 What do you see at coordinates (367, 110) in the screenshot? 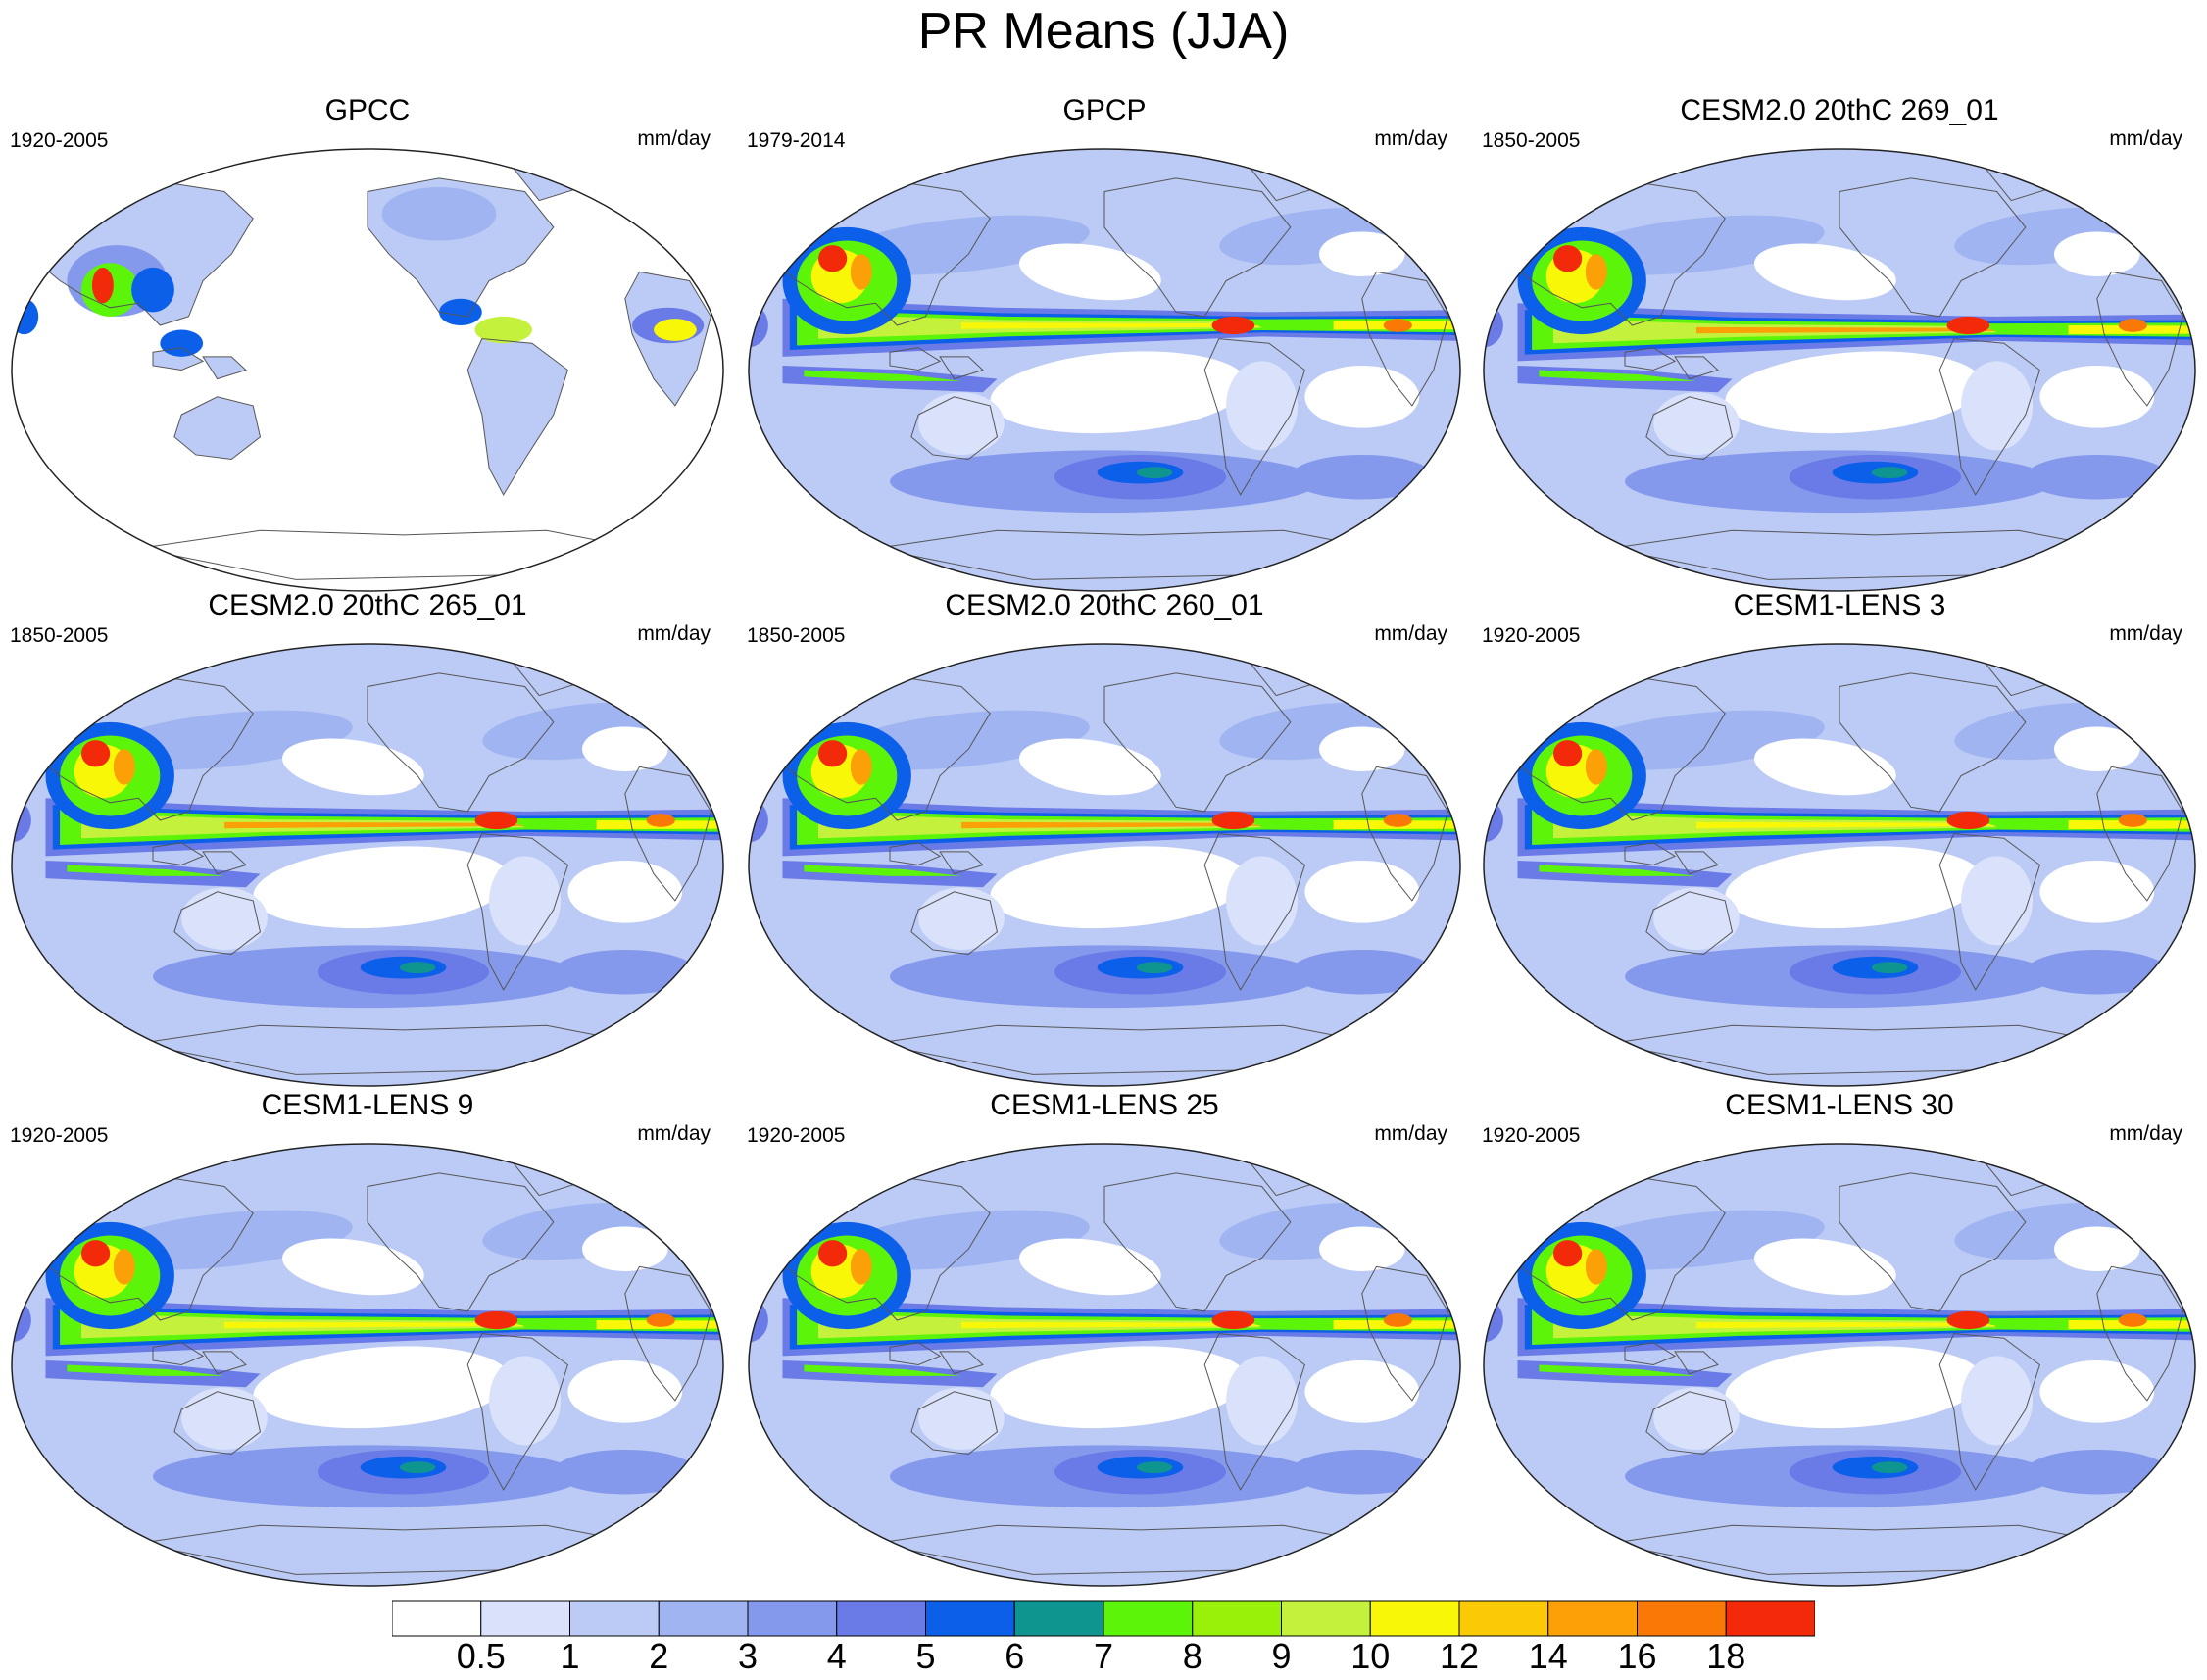
I see `panel-title: GPCC` at bounding box center [367, 110].